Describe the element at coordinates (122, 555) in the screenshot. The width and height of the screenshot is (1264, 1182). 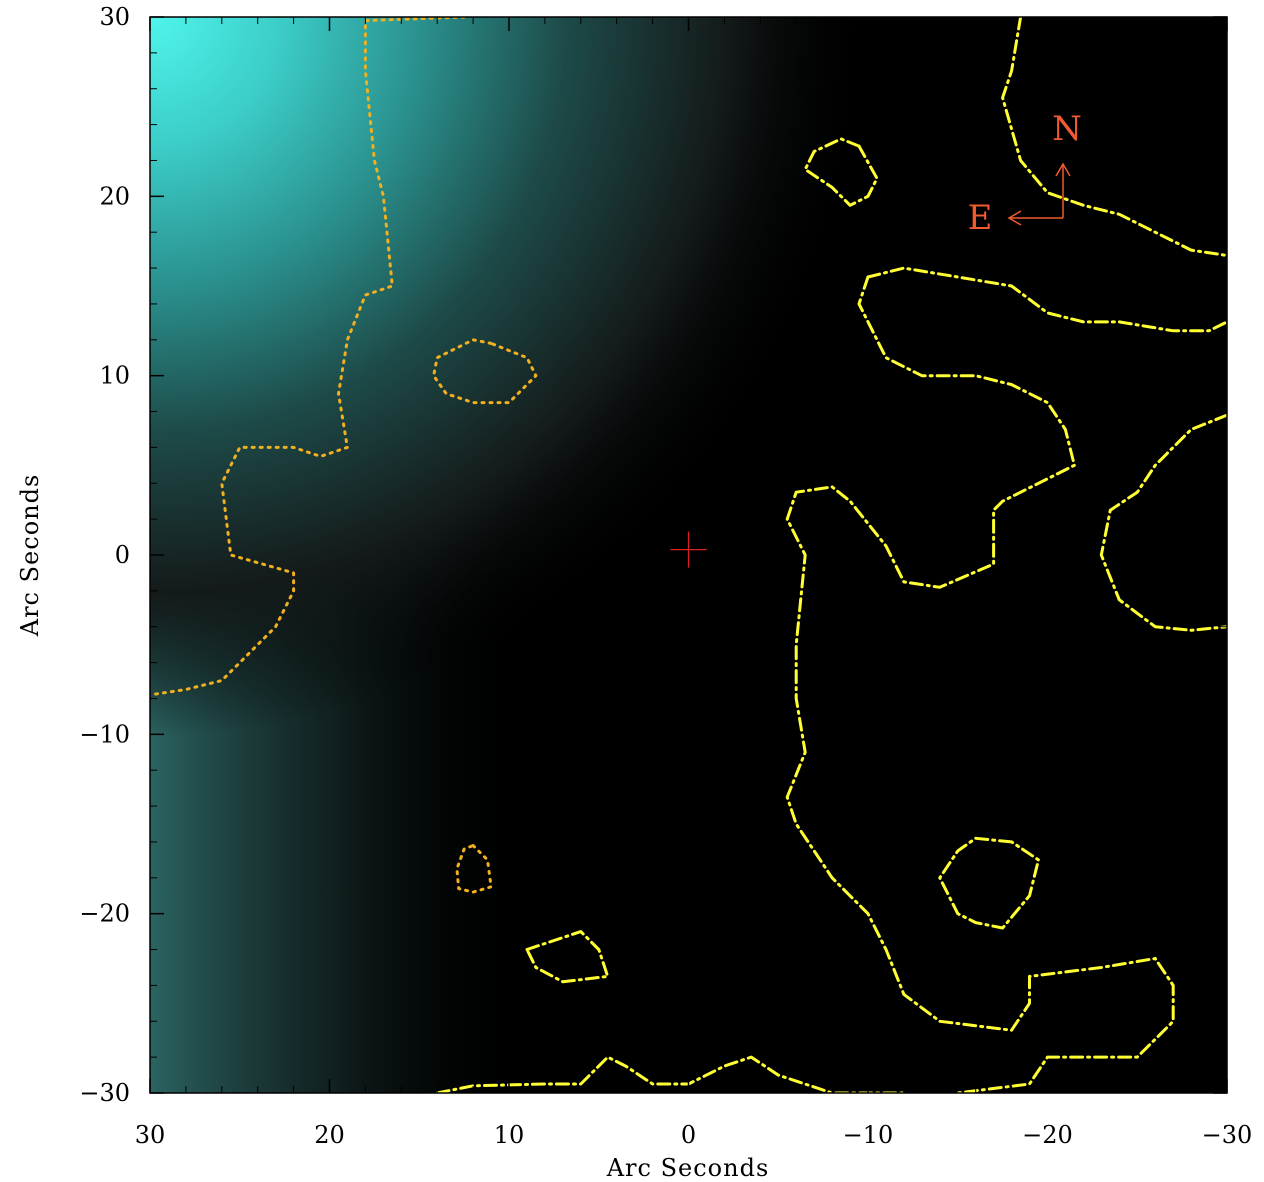
I see `y-tick-label: 0` at that location.